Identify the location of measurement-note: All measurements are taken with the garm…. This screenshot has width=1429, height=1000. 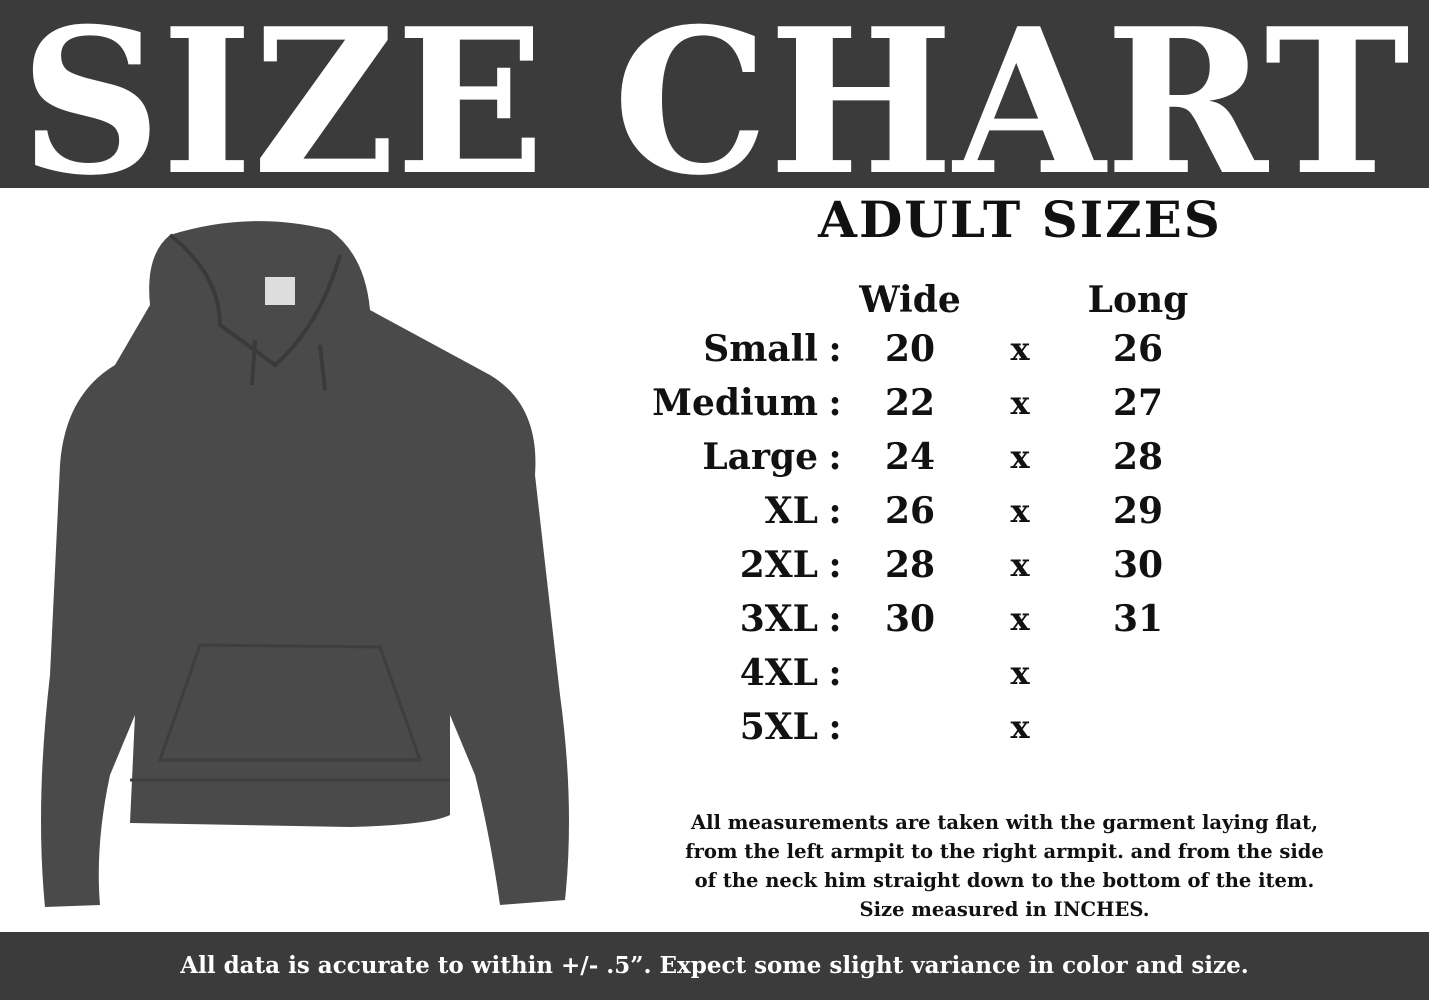
(1004, 866).